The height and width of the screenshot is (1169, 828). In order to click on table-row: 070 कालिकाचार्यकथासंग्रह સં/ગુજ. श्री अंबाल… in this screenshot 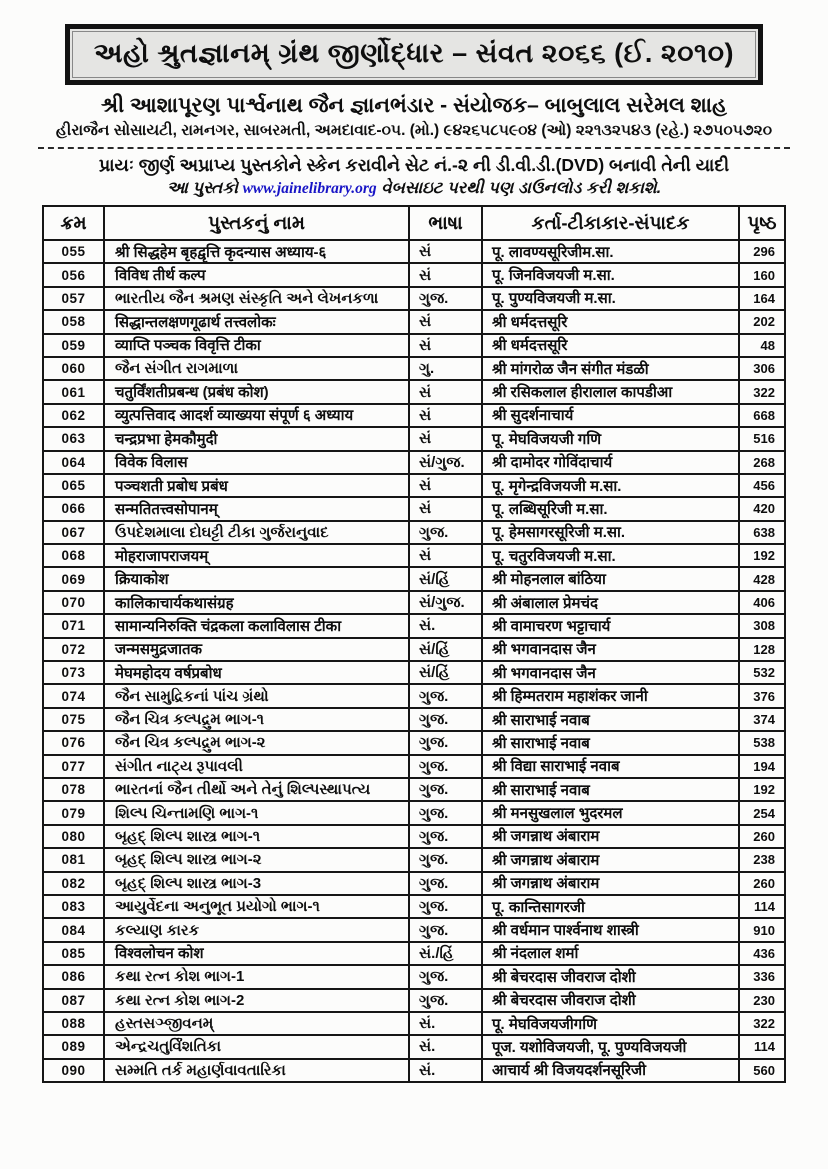, I will do `click(414, 602)`.